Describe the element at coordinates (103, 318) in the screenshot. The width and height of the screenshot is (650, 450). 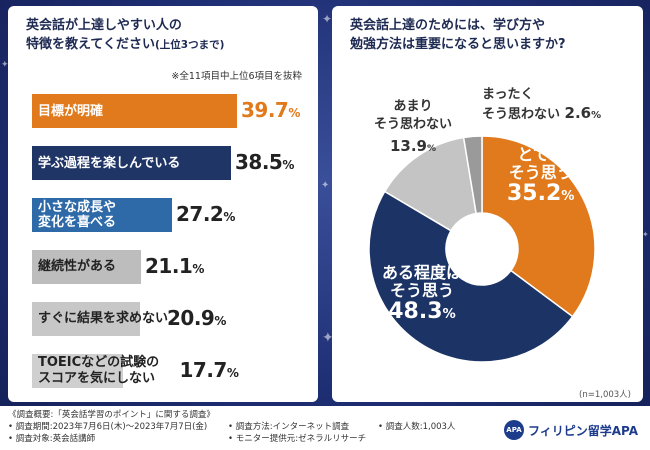
I see `bar-label: すぐに結果を求めない` at that location.